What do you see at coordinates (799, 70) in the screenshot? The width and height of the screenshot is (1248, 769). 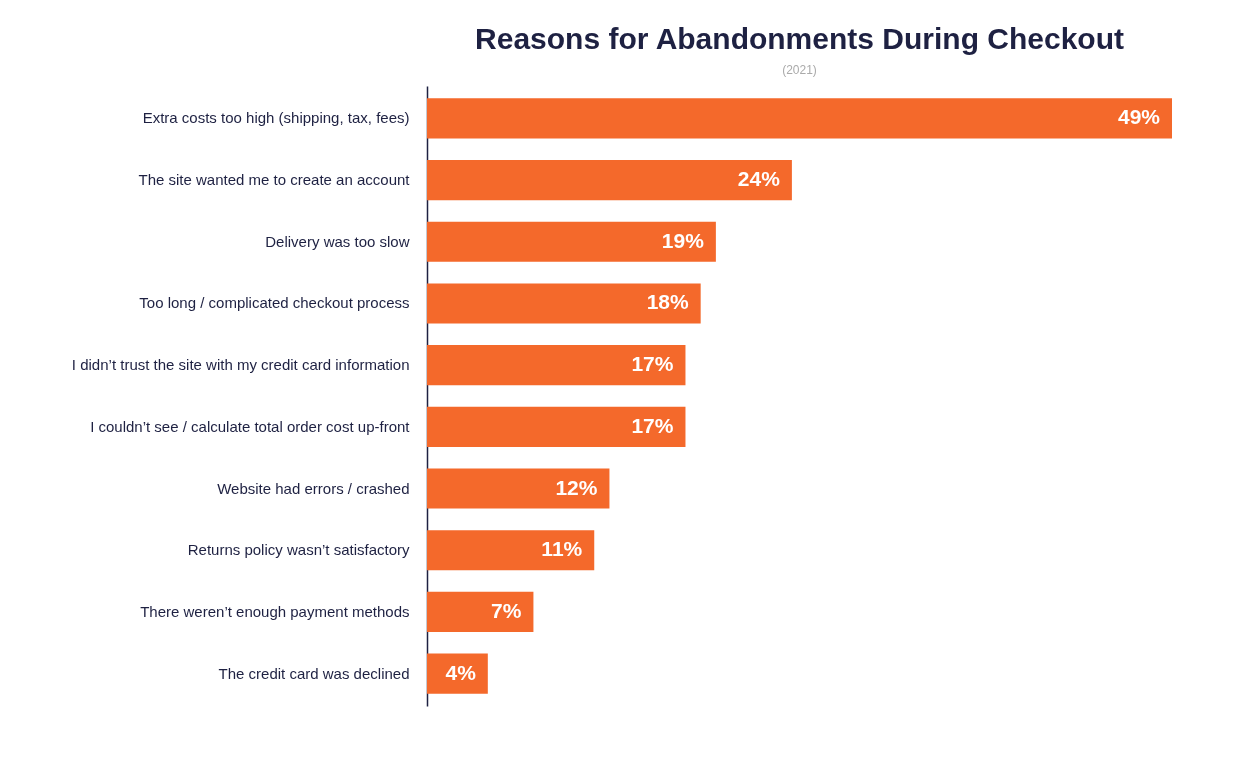 I see `text: (2021)` at bounding box center [799, 70].